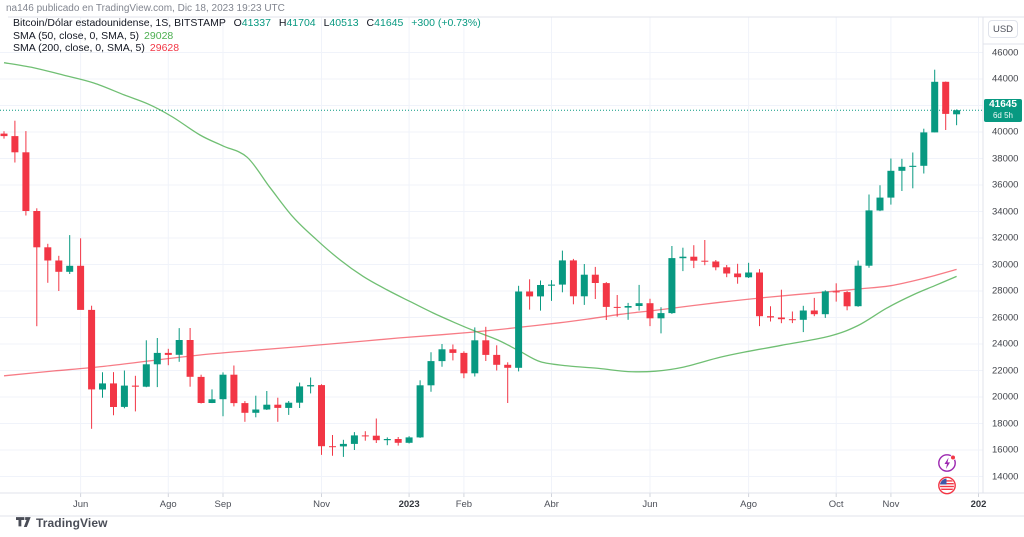 Image resolution: width=1024 pixels, height=537 pixels. Describe the element at coordinates (344, 23) in the screenshot. I see `low-value: 40513` at that location.